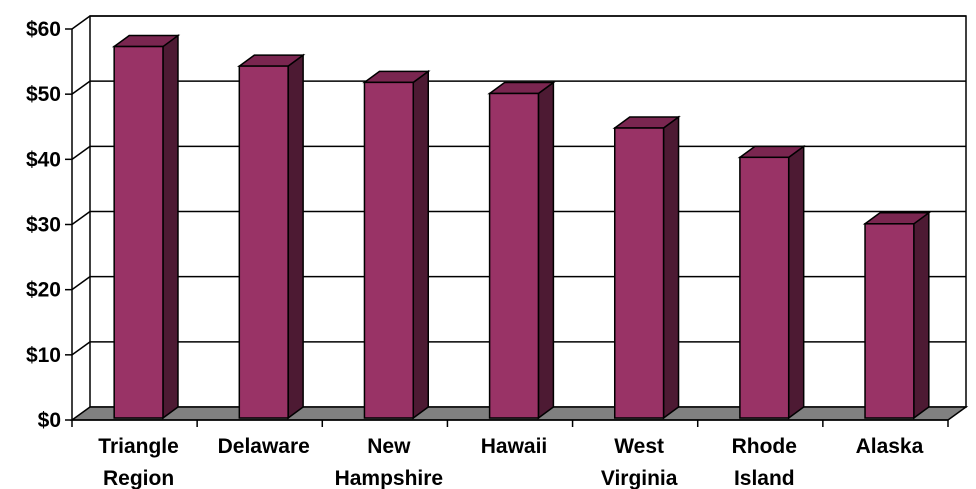 This screenshot has height=489, width=976. I want to click on x-tick-label: Alaska, so click(890, 446).